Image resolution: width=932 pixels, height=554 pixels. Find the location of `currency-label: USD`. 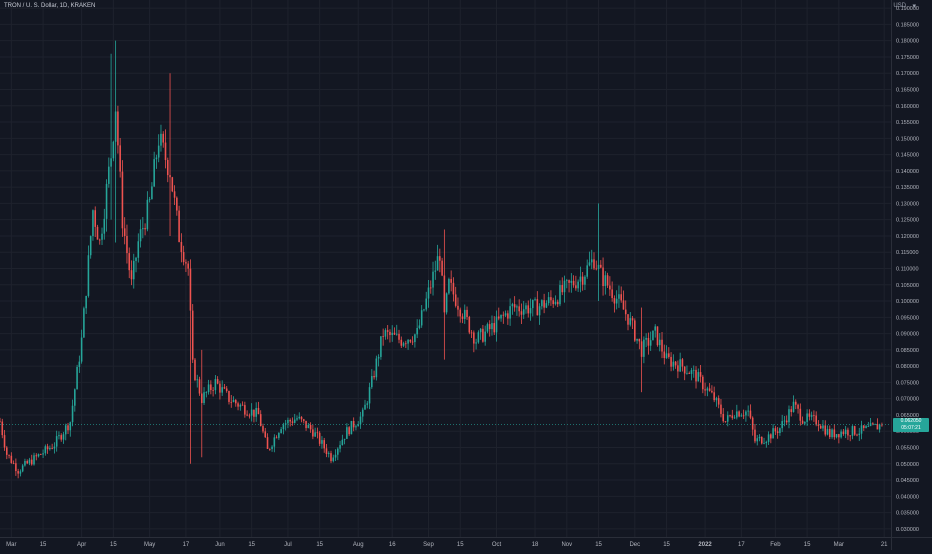

currency-label: USD is located at coordinates (899, 6).